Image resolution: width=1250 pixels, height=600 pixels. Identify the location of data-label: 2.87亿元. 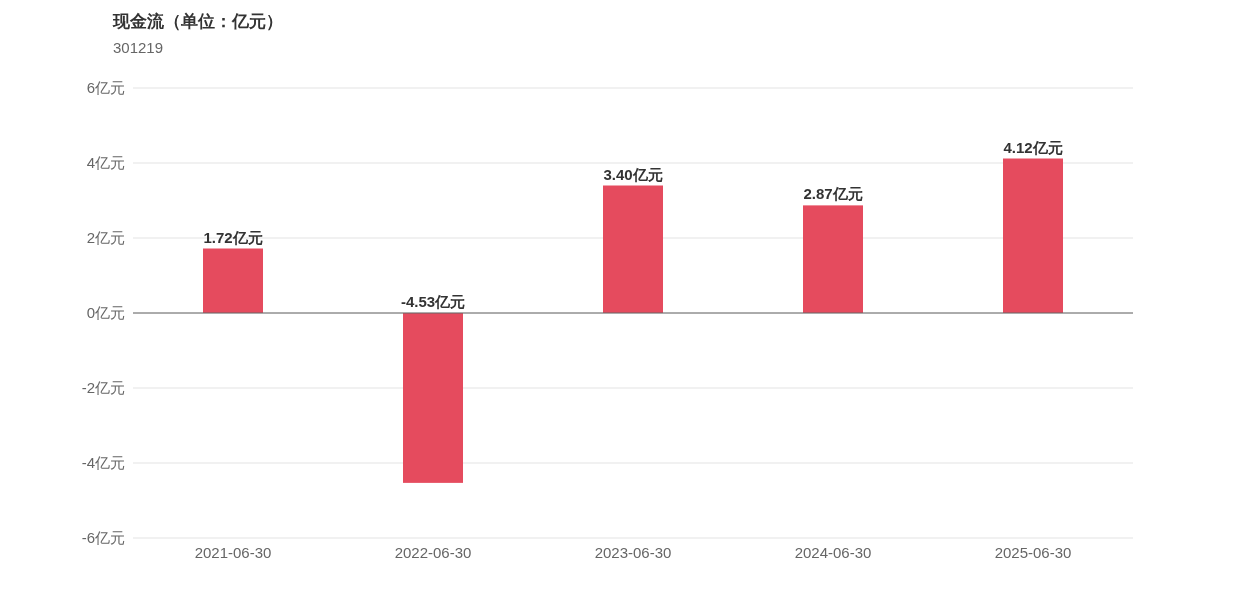
(833, 194).